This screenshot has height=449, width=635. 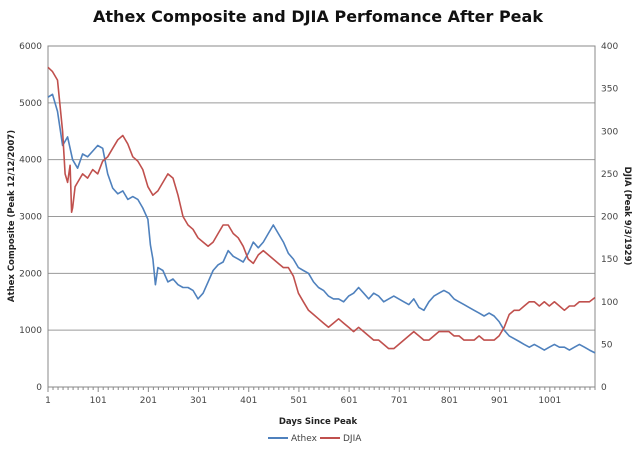 What do you see at coordinates (30, 47) in the screenshot?
I see `y-left-tick-label: 6000` at bounding box center [30, 47].